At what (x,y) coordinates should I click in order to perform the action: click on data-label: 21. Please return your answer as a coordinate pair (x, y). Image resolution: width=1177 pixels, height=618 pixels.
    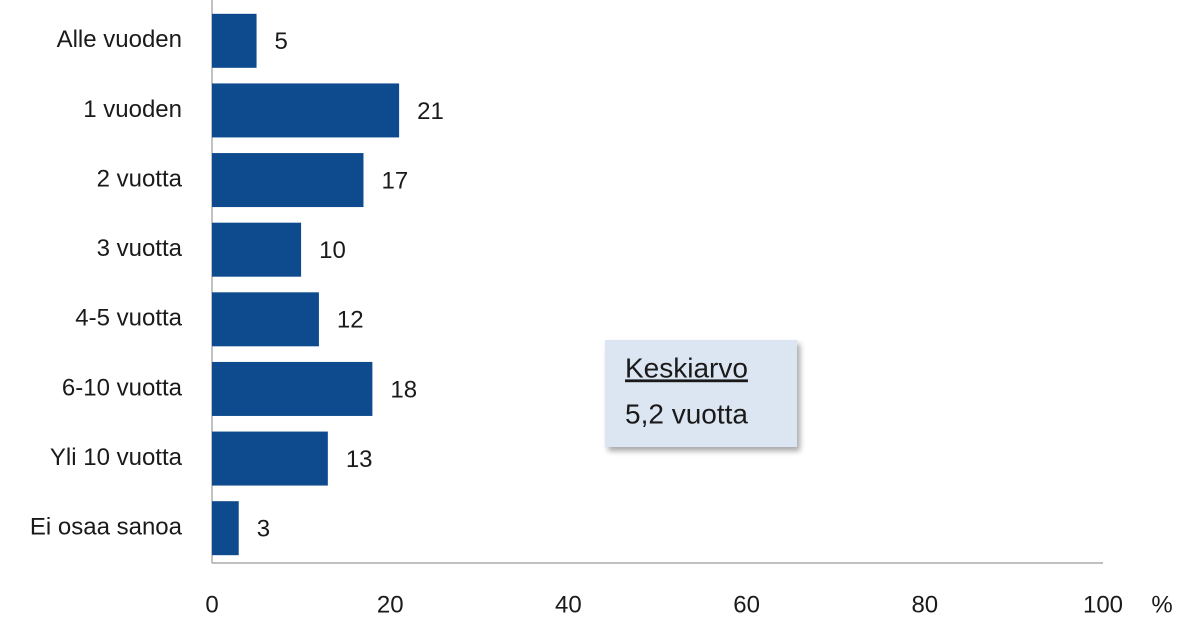
    Looking at the image, I should click on (430, 111).